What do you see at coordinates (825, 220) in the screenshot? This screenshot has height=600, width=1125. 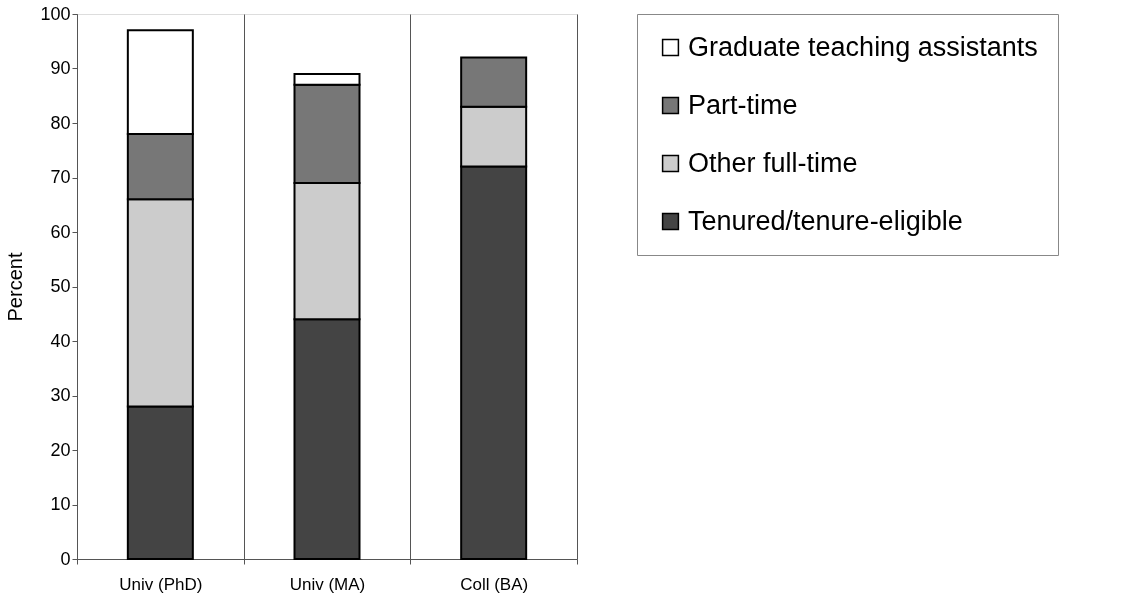 I see `legend-label: Tenured/tenure-eligible` at bounding box center [825, 220].